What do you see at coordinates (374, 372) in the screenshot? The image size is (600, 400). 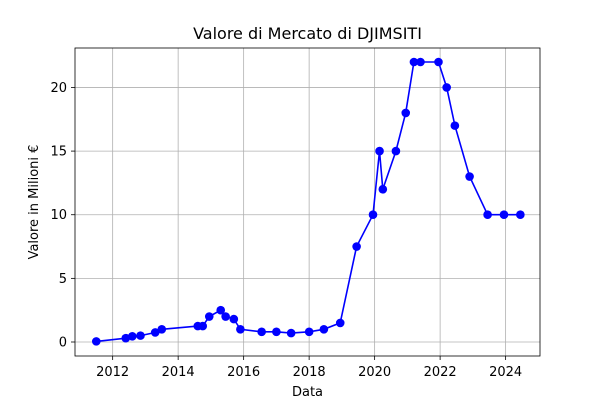 I see `x-tick-label: 2020` at bounding box center [374, 372].